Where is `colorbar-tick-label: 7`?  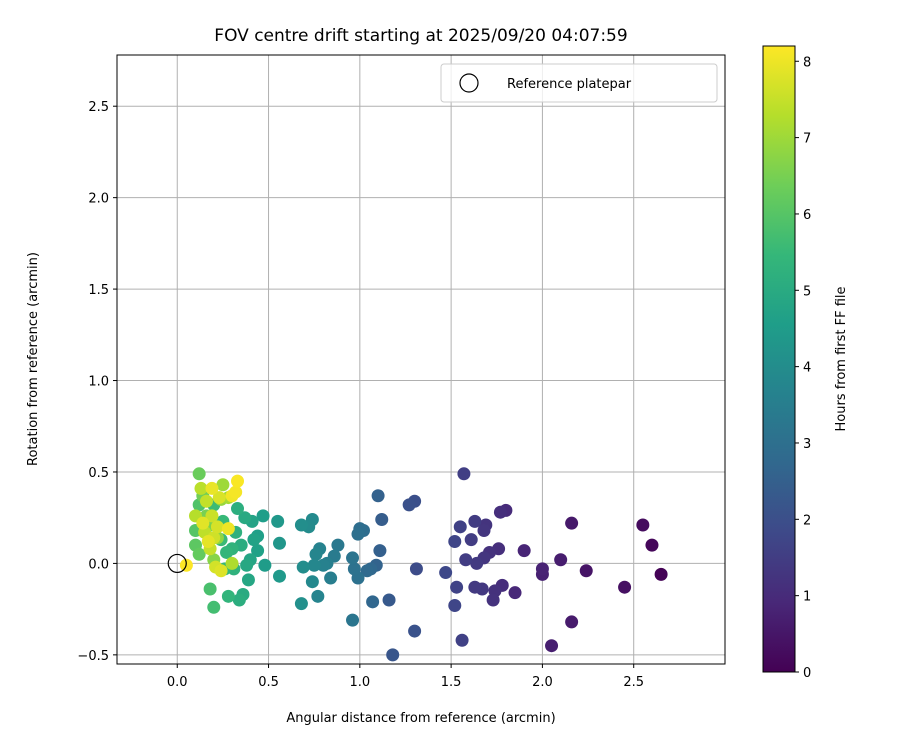
colorbar-tick-label: 7 is located at coordinates (807, 139).